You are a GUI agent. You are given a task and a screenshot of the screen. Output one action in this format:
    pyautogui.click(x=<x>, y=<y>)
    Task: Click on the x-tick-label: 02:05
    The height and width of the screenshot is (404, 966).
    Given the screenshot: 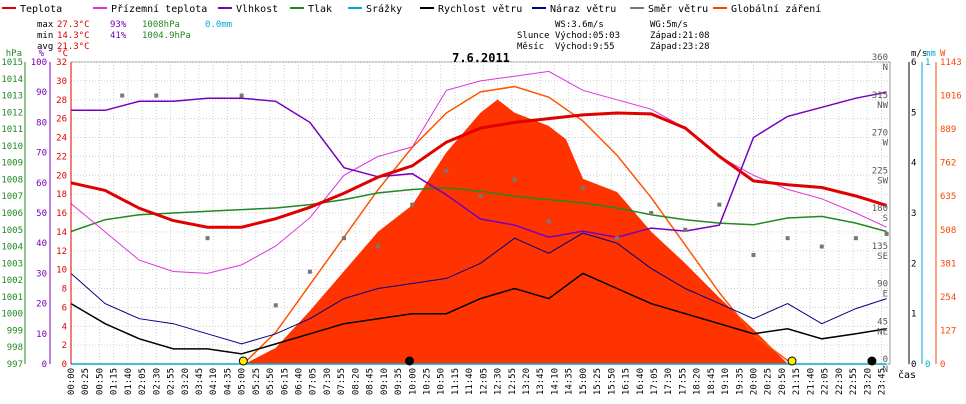 What is the action you would take?
    pyautogui.click(x=143, y=381)
    